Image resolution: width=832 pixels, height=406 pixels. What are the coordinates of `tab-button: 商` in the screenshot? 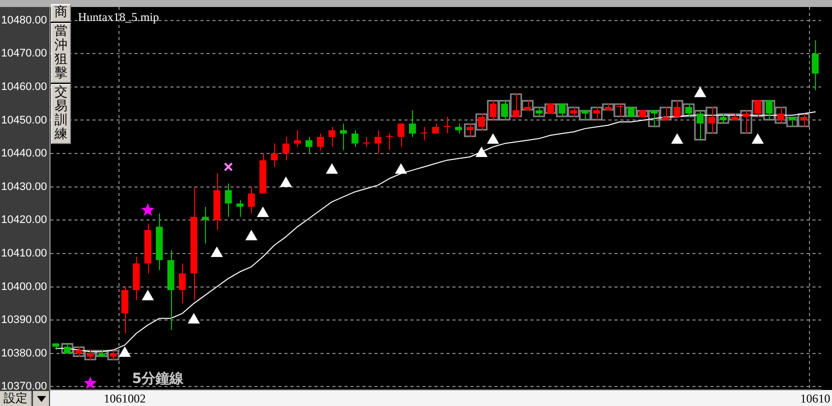 It's located at (61, 13).